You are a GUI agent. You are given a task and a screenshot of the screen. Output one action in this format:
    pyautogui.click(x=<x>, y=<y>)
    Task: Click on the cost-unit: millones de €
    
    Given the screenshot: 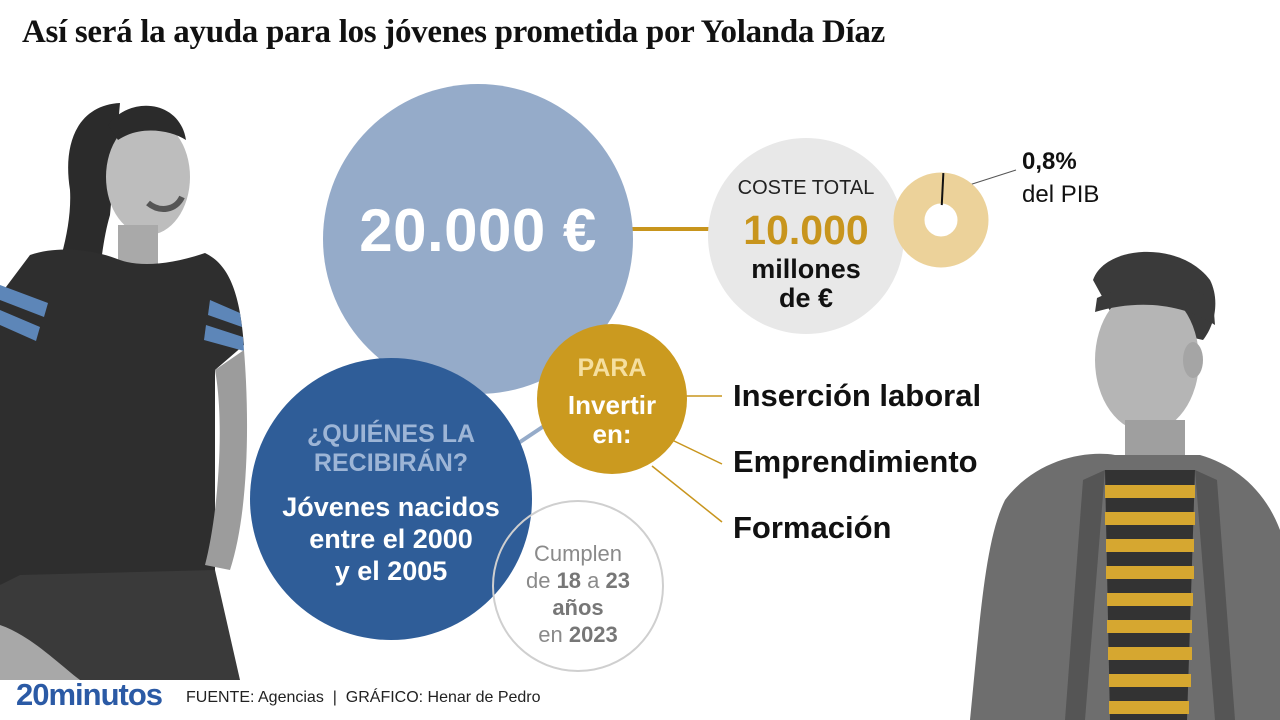 What is the action you would take?
    pyautogui.click(x=806, y=284)
    